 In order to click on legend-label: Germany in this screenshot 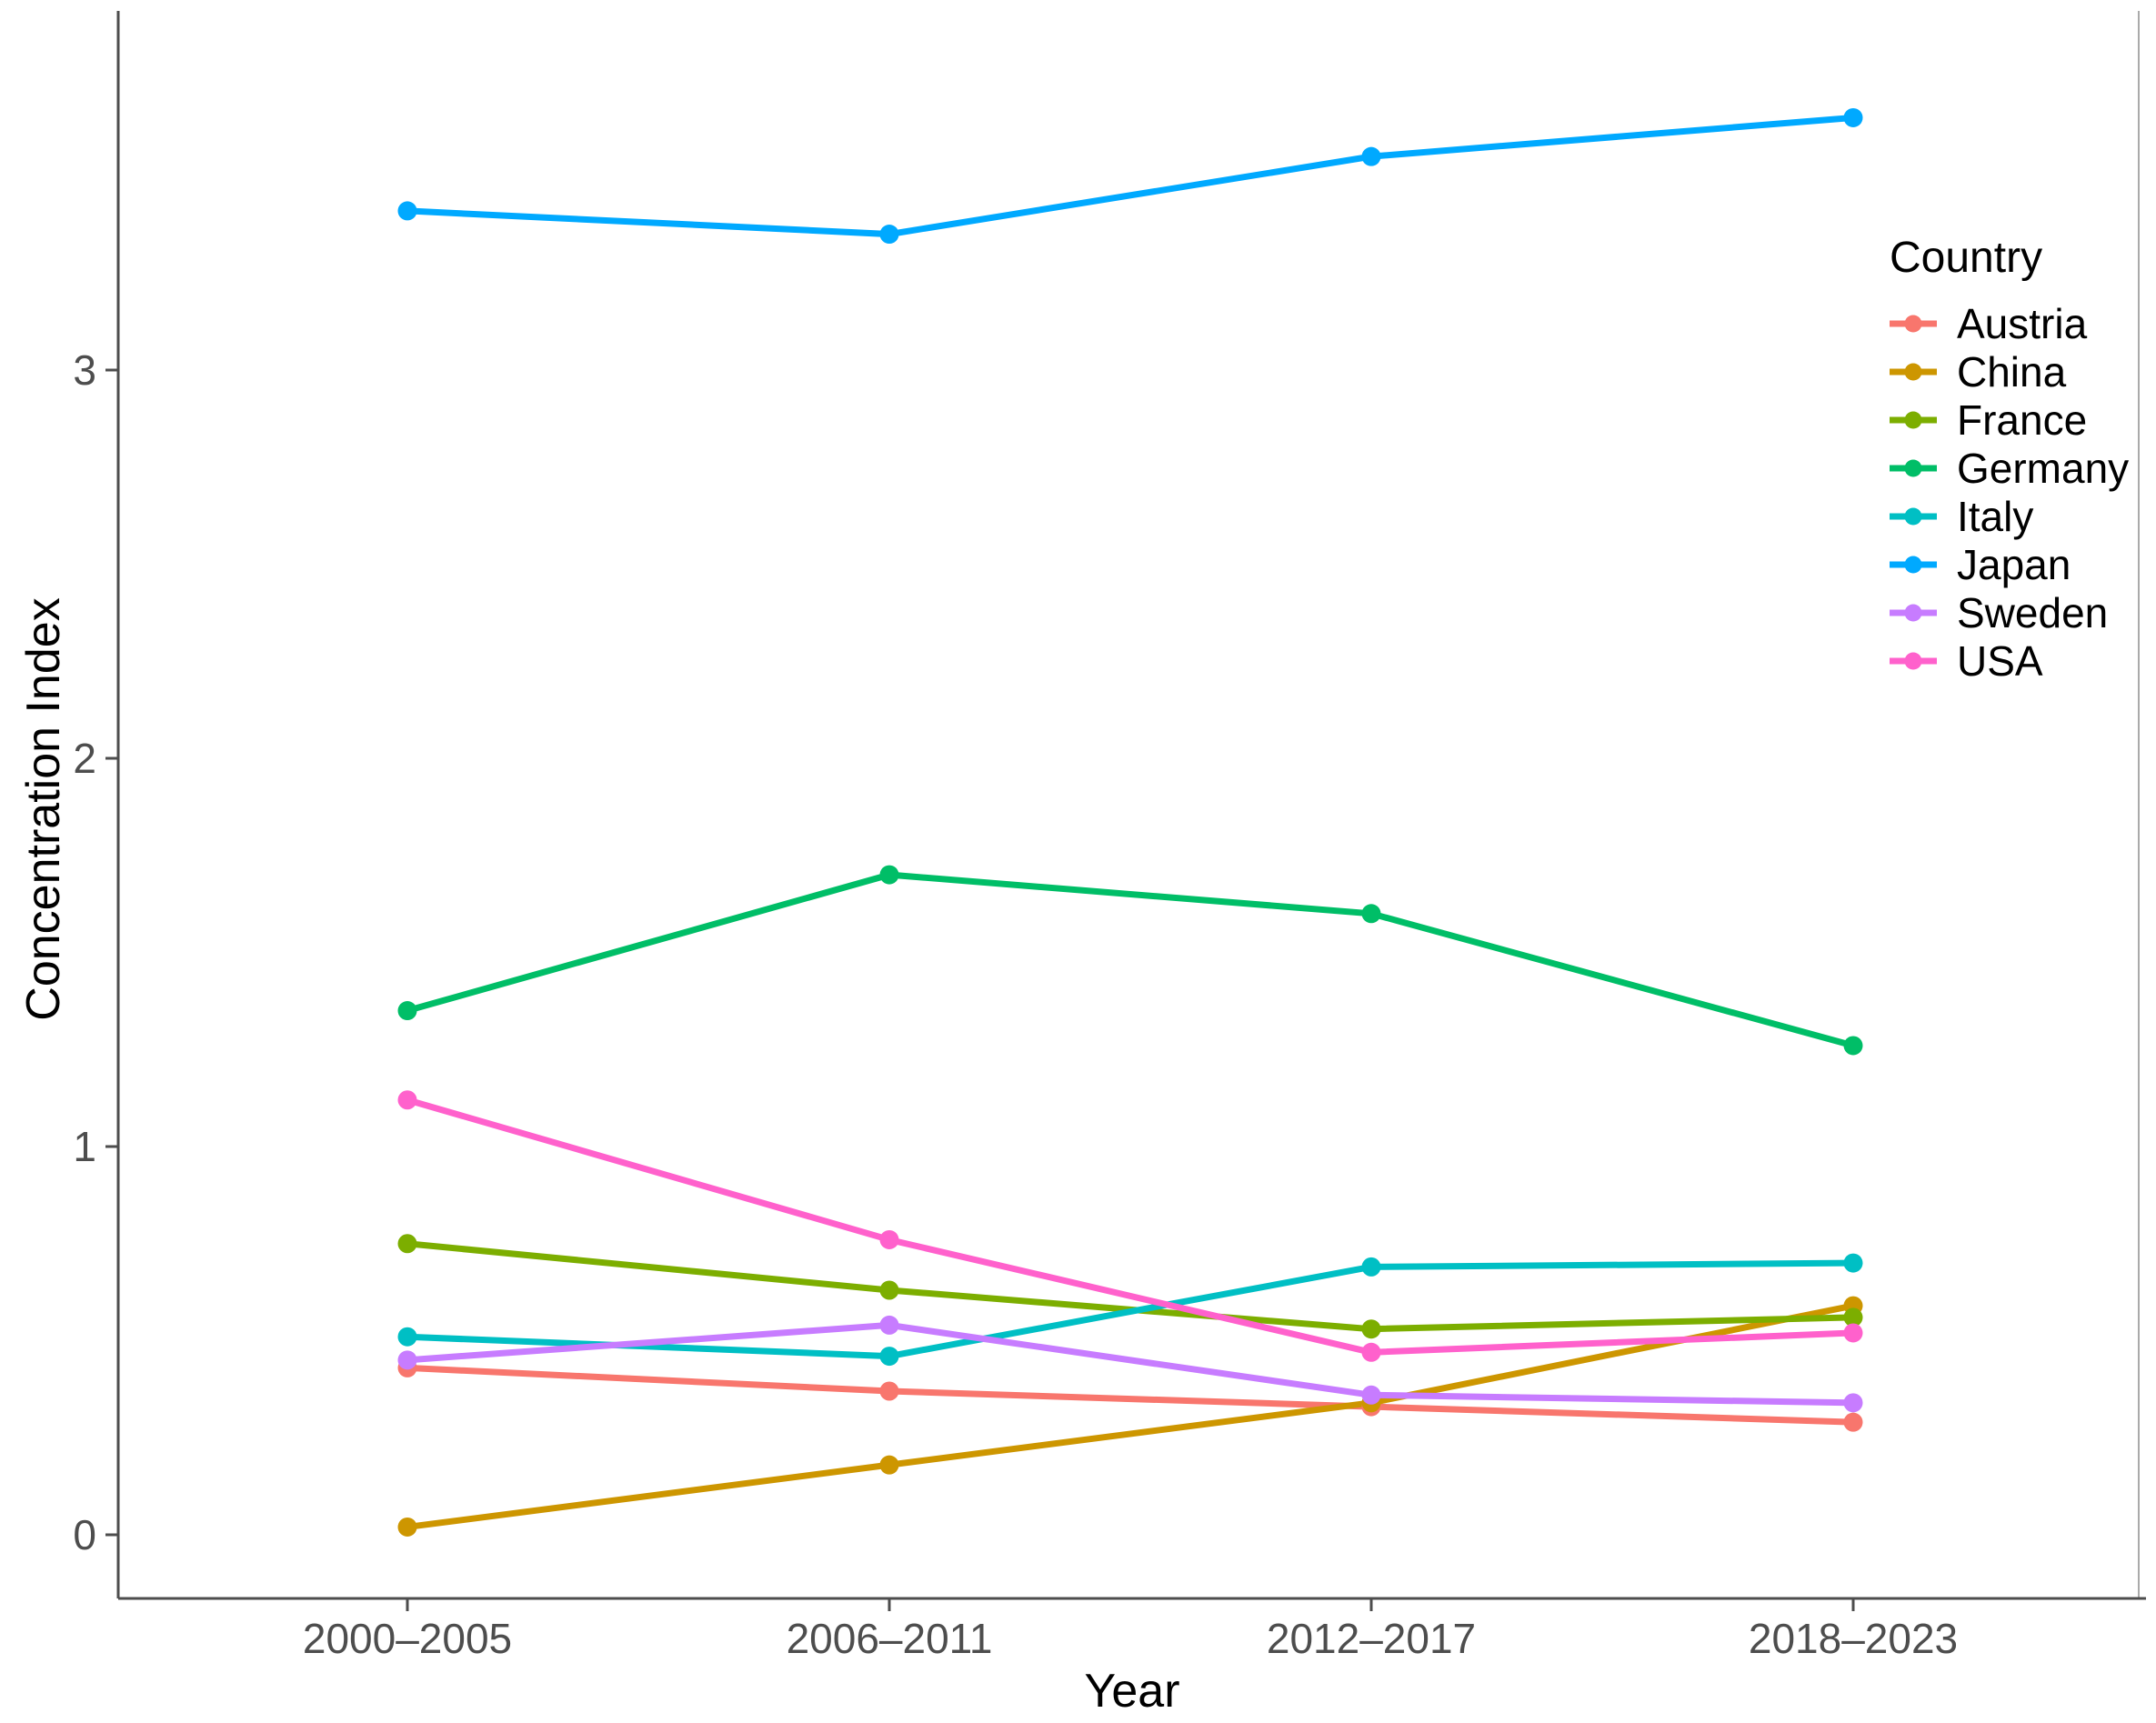, I will do `click(2043, 468)`.